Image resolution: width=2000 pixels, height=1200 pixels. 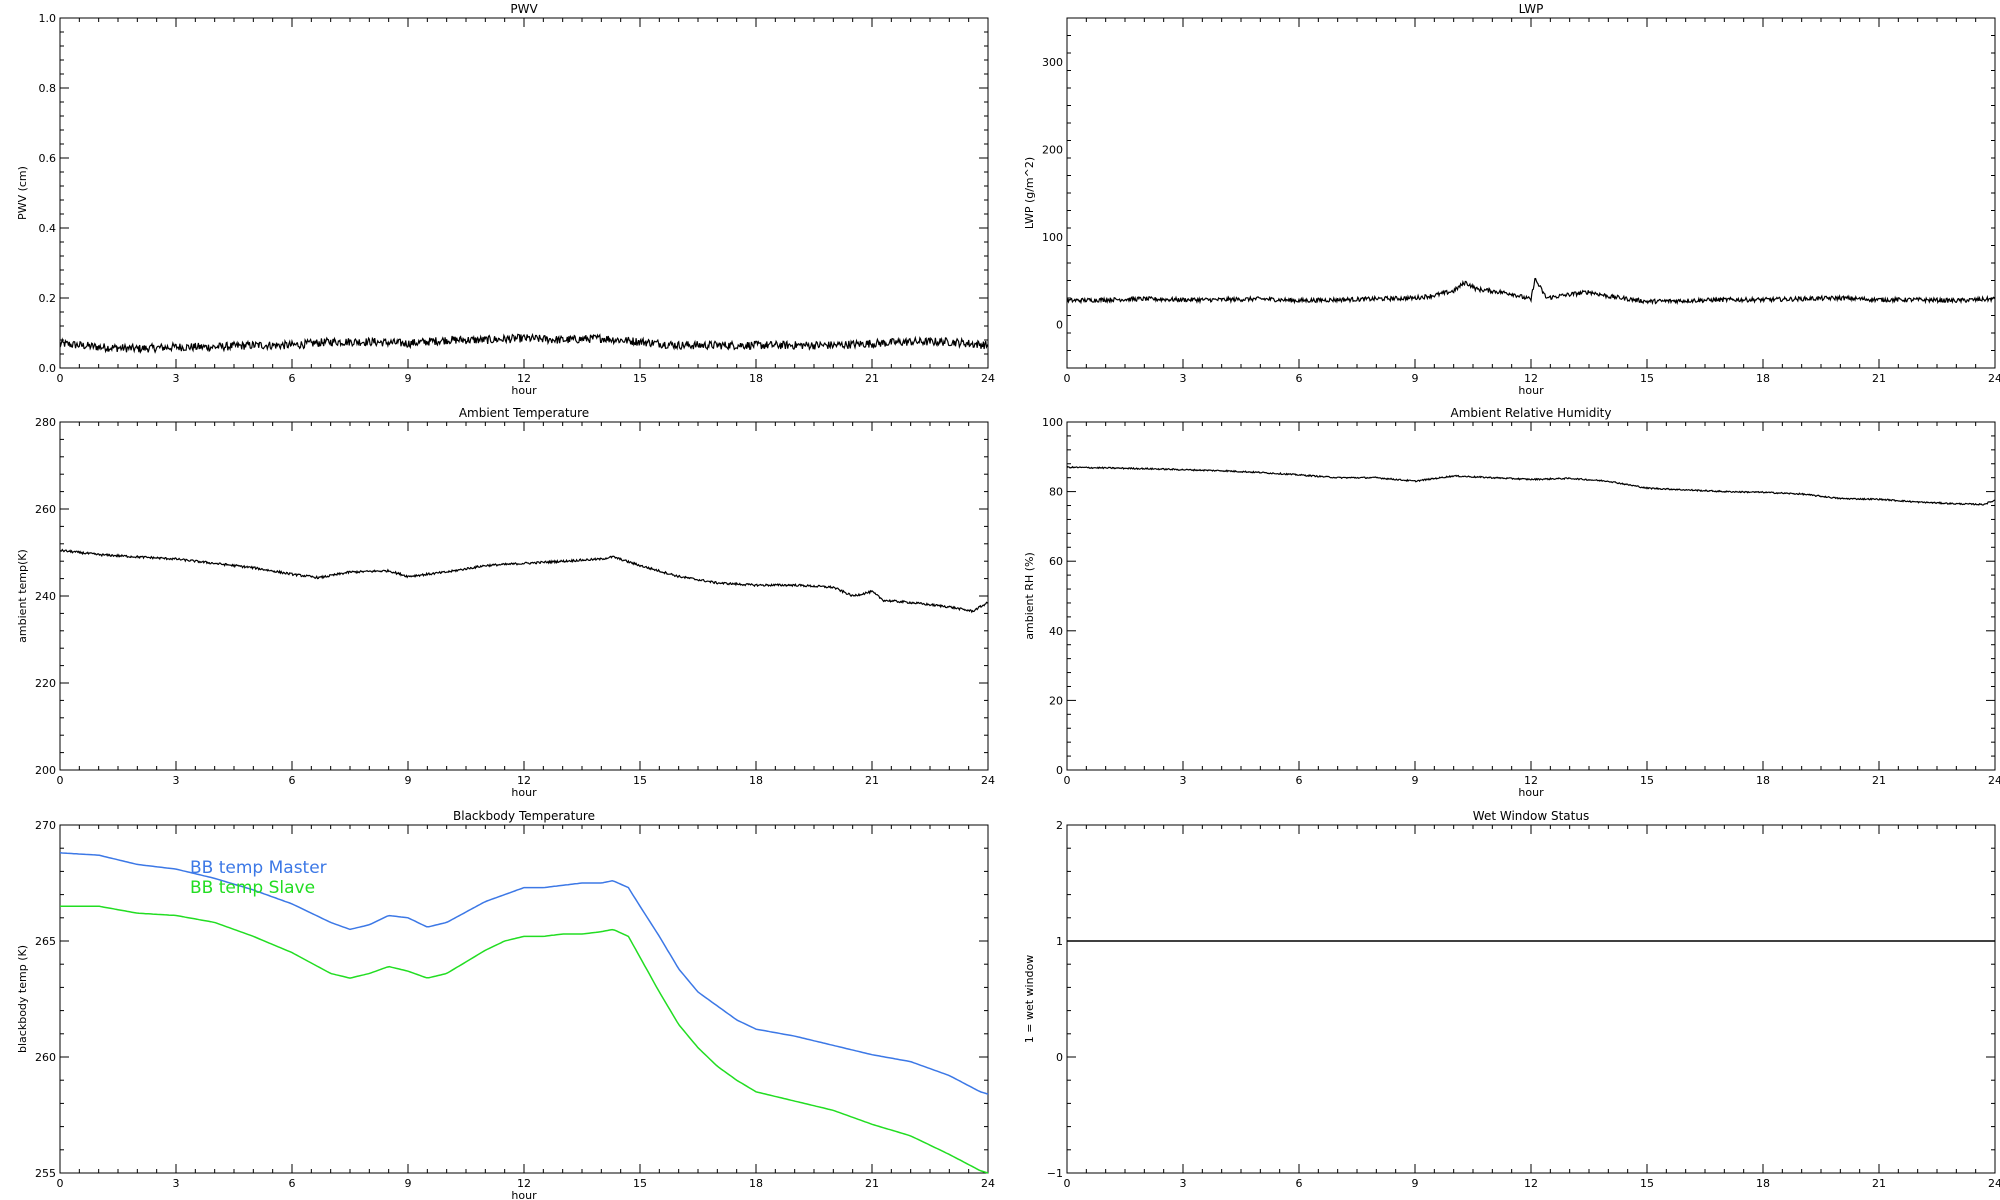 What do you see at coordinates (1056, 492) in the screenshot?
I see `y-tick-label: 80` at bounding box center [1056, 492].